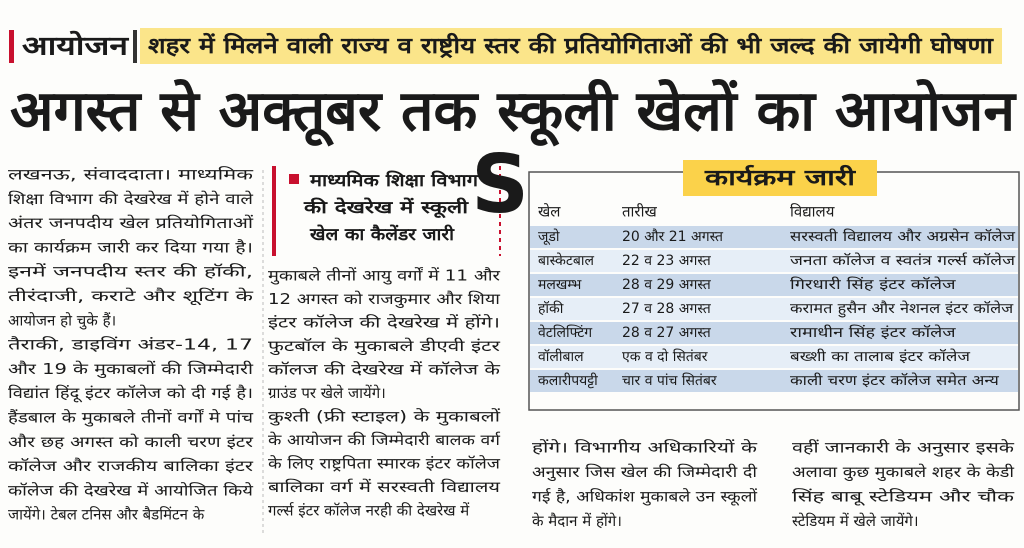 This screenshot has height=548, width=1024. Describe the element at coordinates (873, 284) in the screenshot. I see `table-cell: गिरधारी सिंह इंटर कॉलेज` at that location.